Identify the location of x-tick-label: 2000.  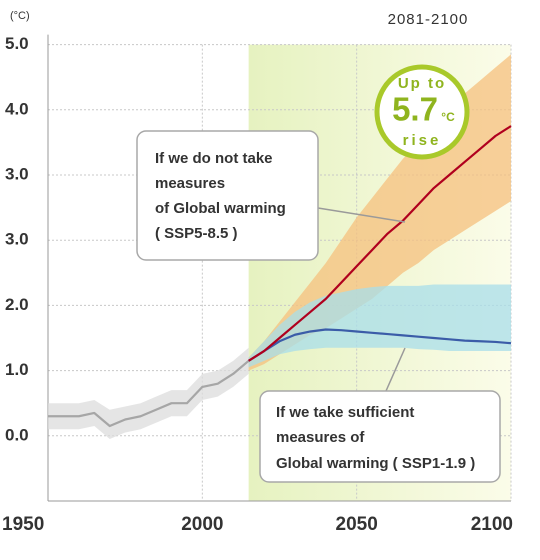
(202, 524).